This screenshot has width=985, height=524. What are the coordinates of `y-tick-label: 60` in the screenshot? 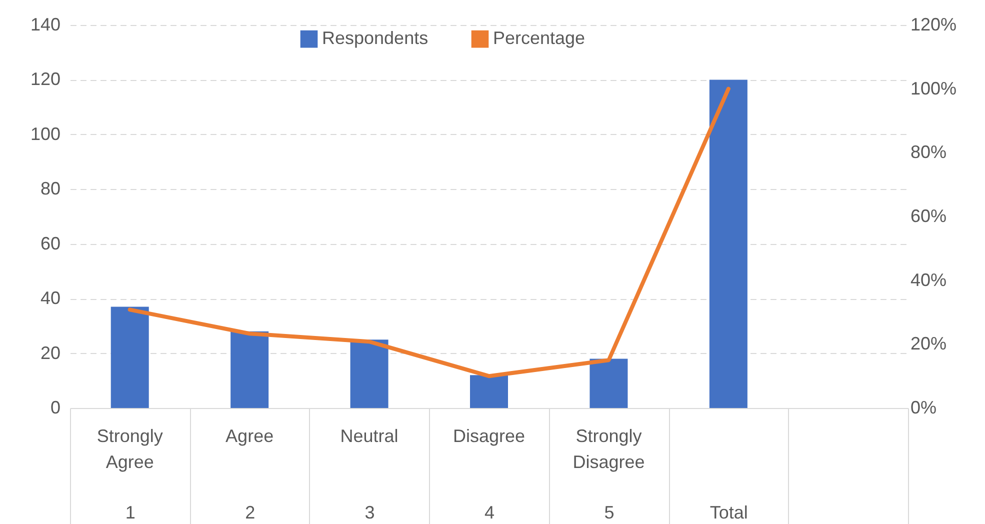 It's located at (50, 243).